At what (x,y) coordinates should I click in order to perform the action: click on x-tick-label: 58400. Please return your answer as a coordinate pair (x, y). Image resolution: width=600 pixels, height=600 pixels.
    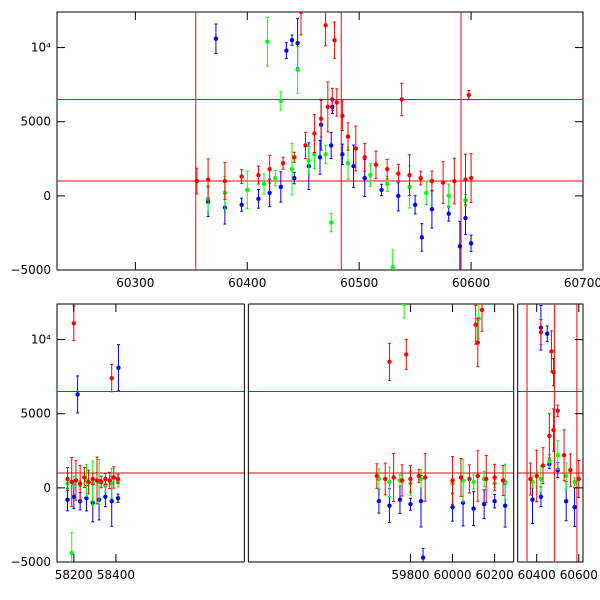
    Looking at the image, I should click on (116, 575).